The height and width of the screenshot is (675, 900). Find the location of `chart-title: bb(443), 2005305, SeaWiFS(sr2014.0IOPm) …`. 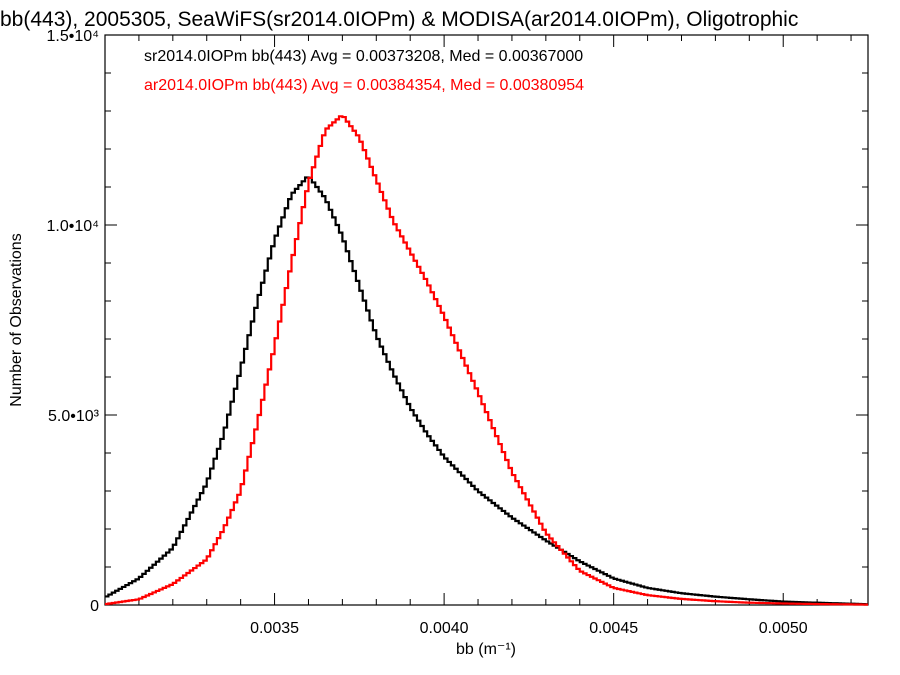

chart-title: bb(443), 2005305, SeaWiFS(sr2014.0IOPm) … is located at coordinates (399, 19).